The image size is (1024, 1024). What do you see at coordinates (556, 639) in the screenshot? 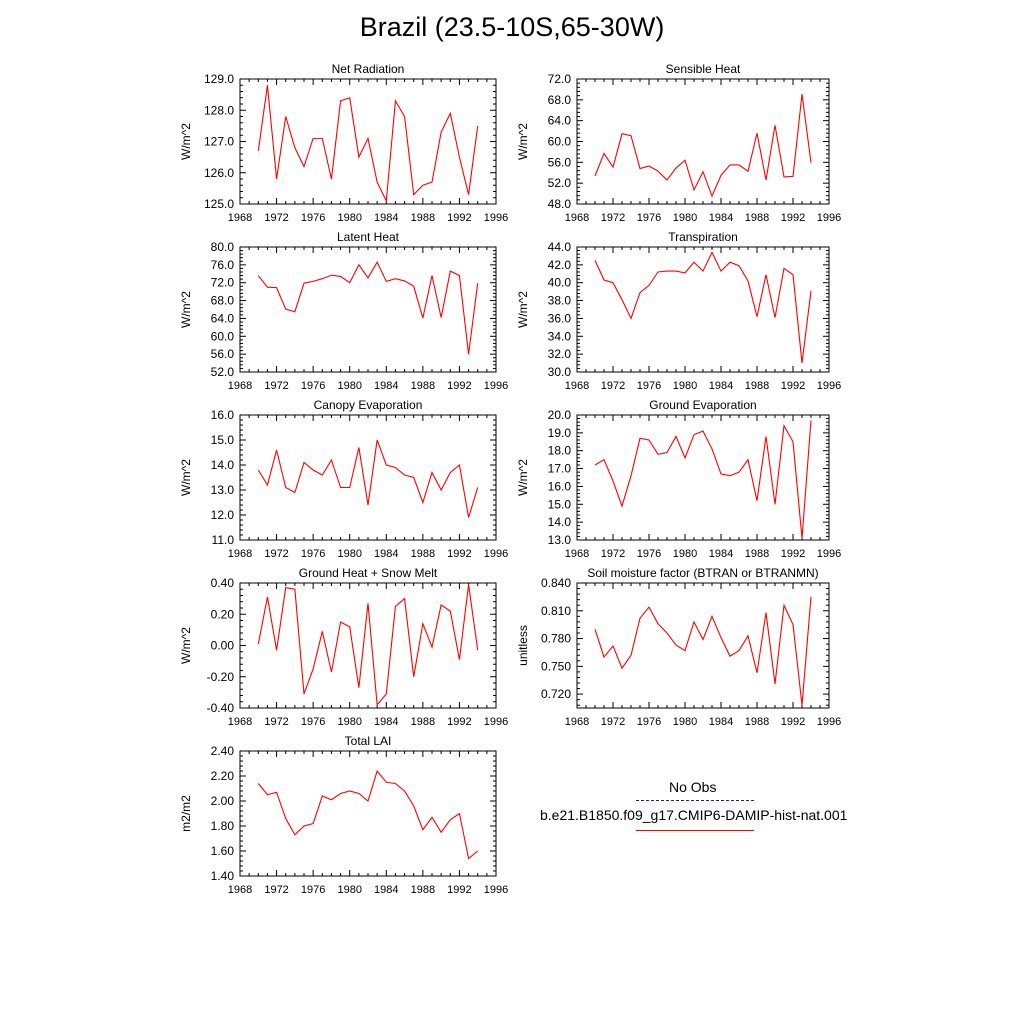
I see `y-tick-label: 0.780` at bounding box center [556, 639].